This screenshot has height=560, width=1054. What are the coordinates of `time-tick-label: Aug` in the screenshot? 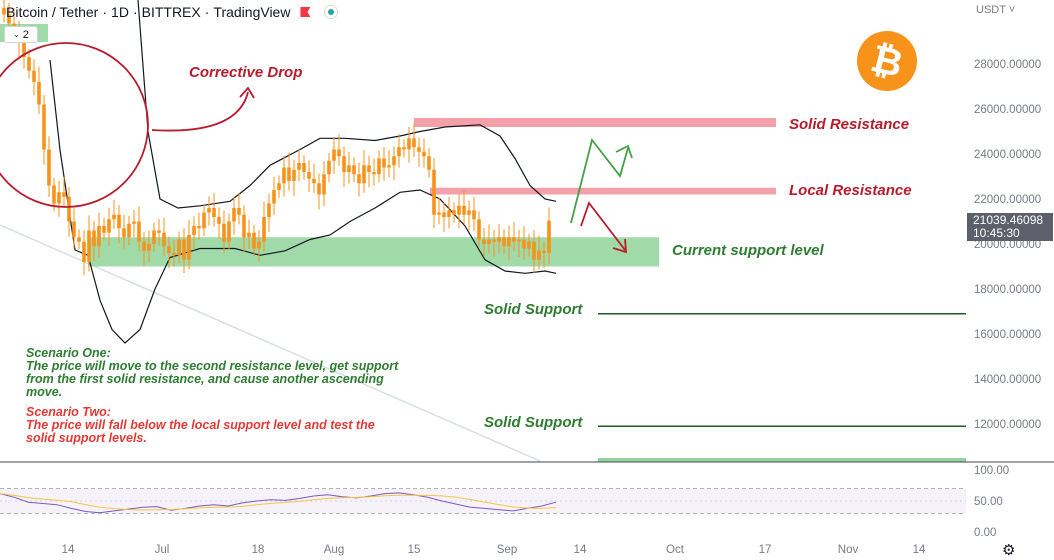 It's located at (334, 550).